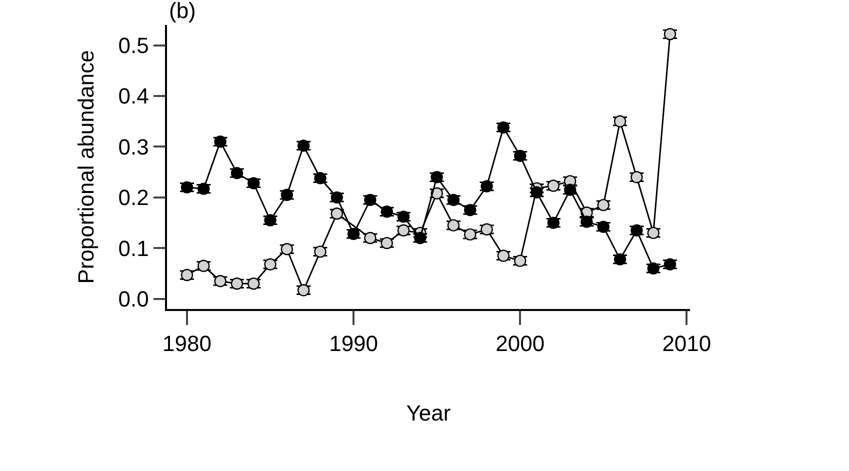  Describe the element at coordinates (133, 197) in the screenshot. I see `y-tick-label: 0.2` at that location.